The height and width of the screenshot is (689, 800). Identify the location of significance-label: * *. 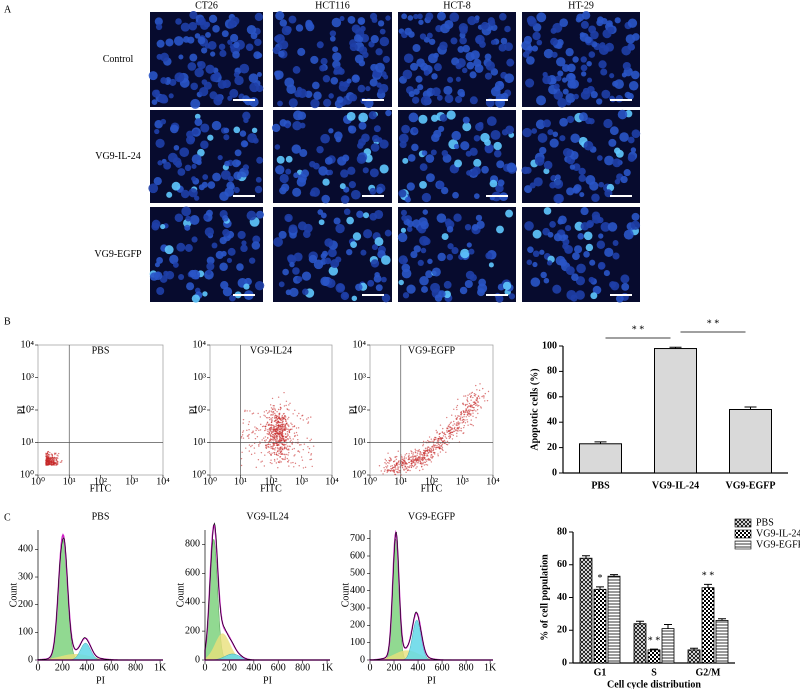
(708, 576).